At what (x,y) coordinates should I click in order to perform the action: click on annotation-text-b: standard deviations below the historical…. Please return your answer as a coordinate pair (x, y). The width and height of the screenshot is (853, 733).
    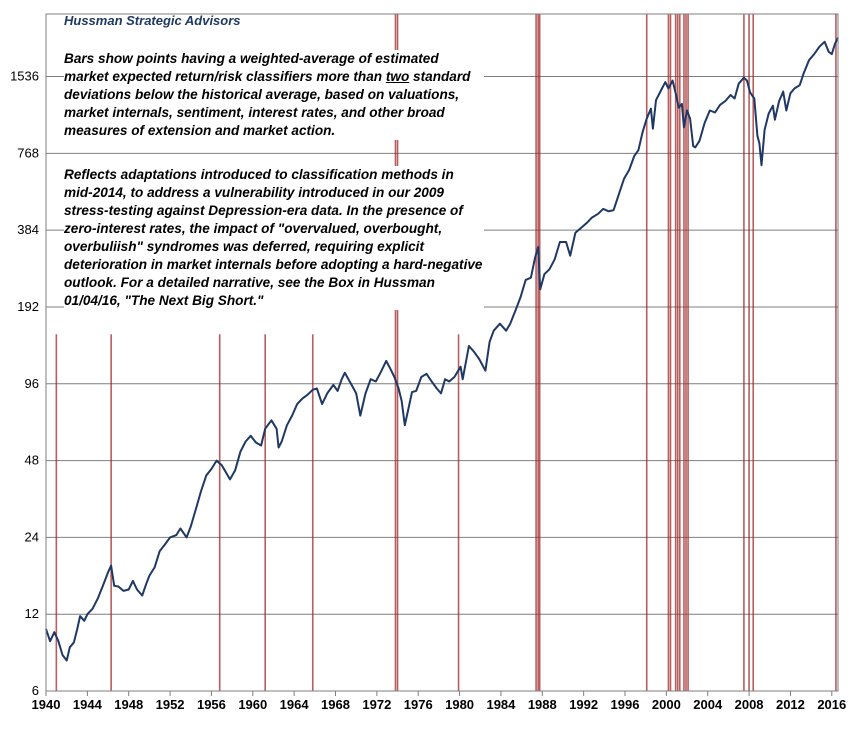
    Looking at the image, I should click on (267, 103).